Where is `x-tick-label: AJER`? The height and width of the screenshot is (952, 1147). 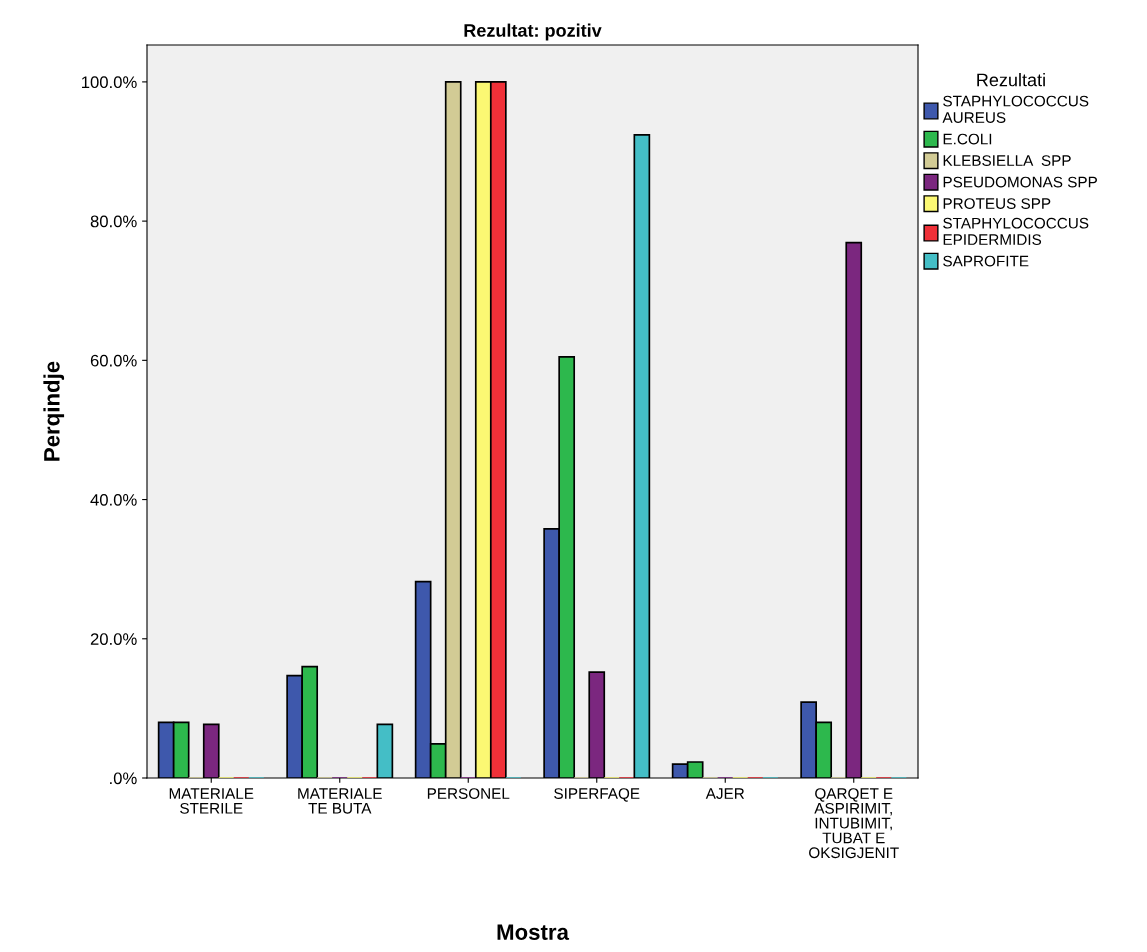 x-tick-label: AJER is located at coordinates (725, 793).